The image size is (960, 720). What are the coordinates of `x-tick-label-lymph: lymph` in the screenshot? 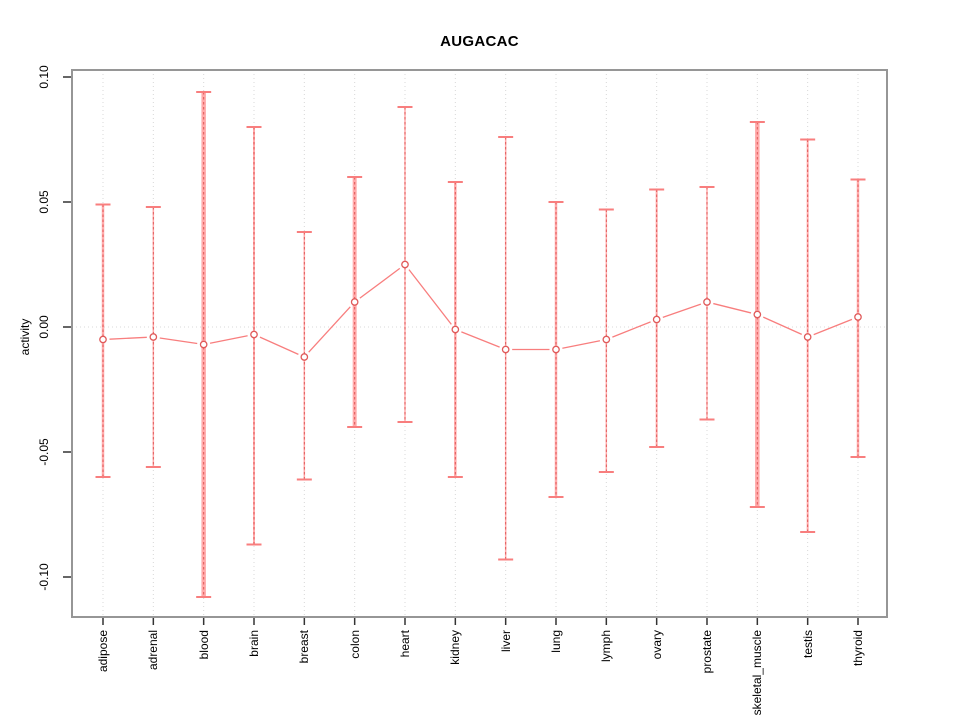 It's located at (606, 646).